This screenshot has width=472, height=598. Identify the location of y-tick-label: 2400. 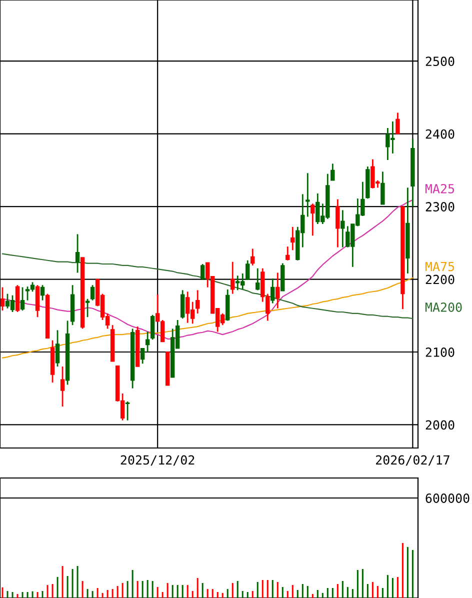
(440, 134).